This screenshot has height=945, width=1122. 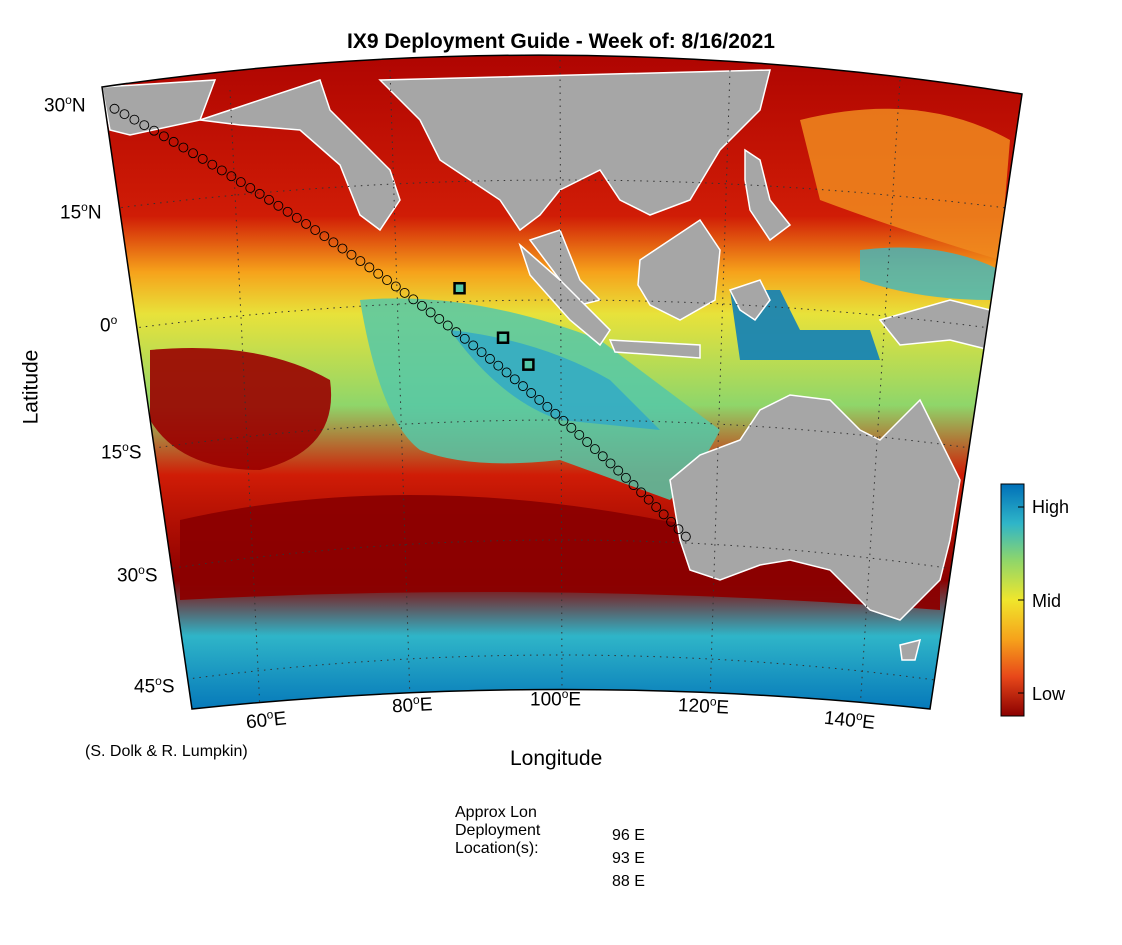 I want to click on colorbar-label-low: Low, so click(x=1049, y=694).